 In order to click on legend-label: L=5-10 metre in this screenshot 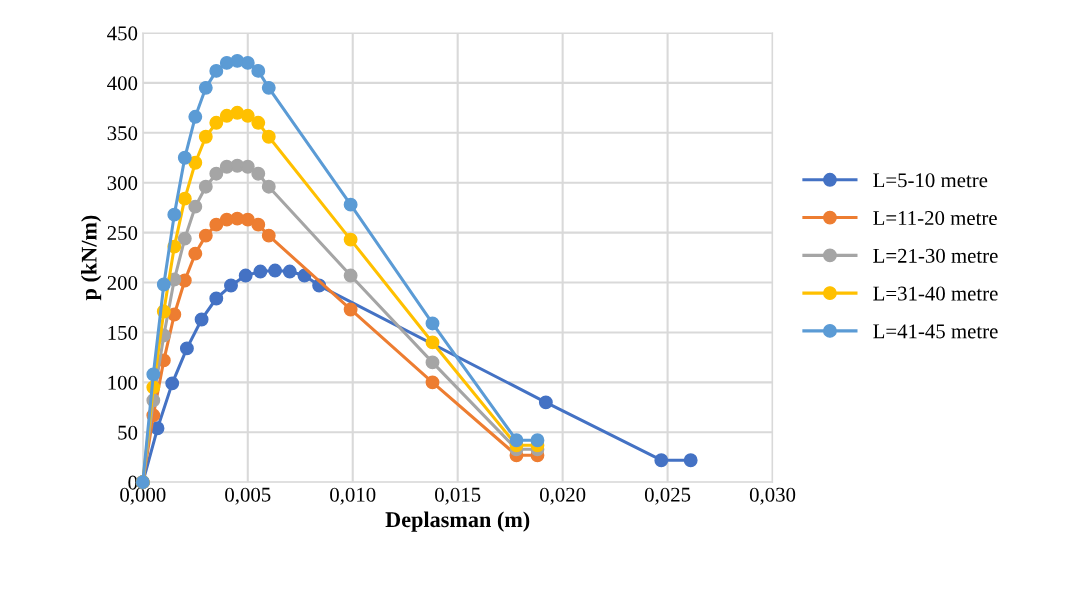, I will do `click(930, 180)`.